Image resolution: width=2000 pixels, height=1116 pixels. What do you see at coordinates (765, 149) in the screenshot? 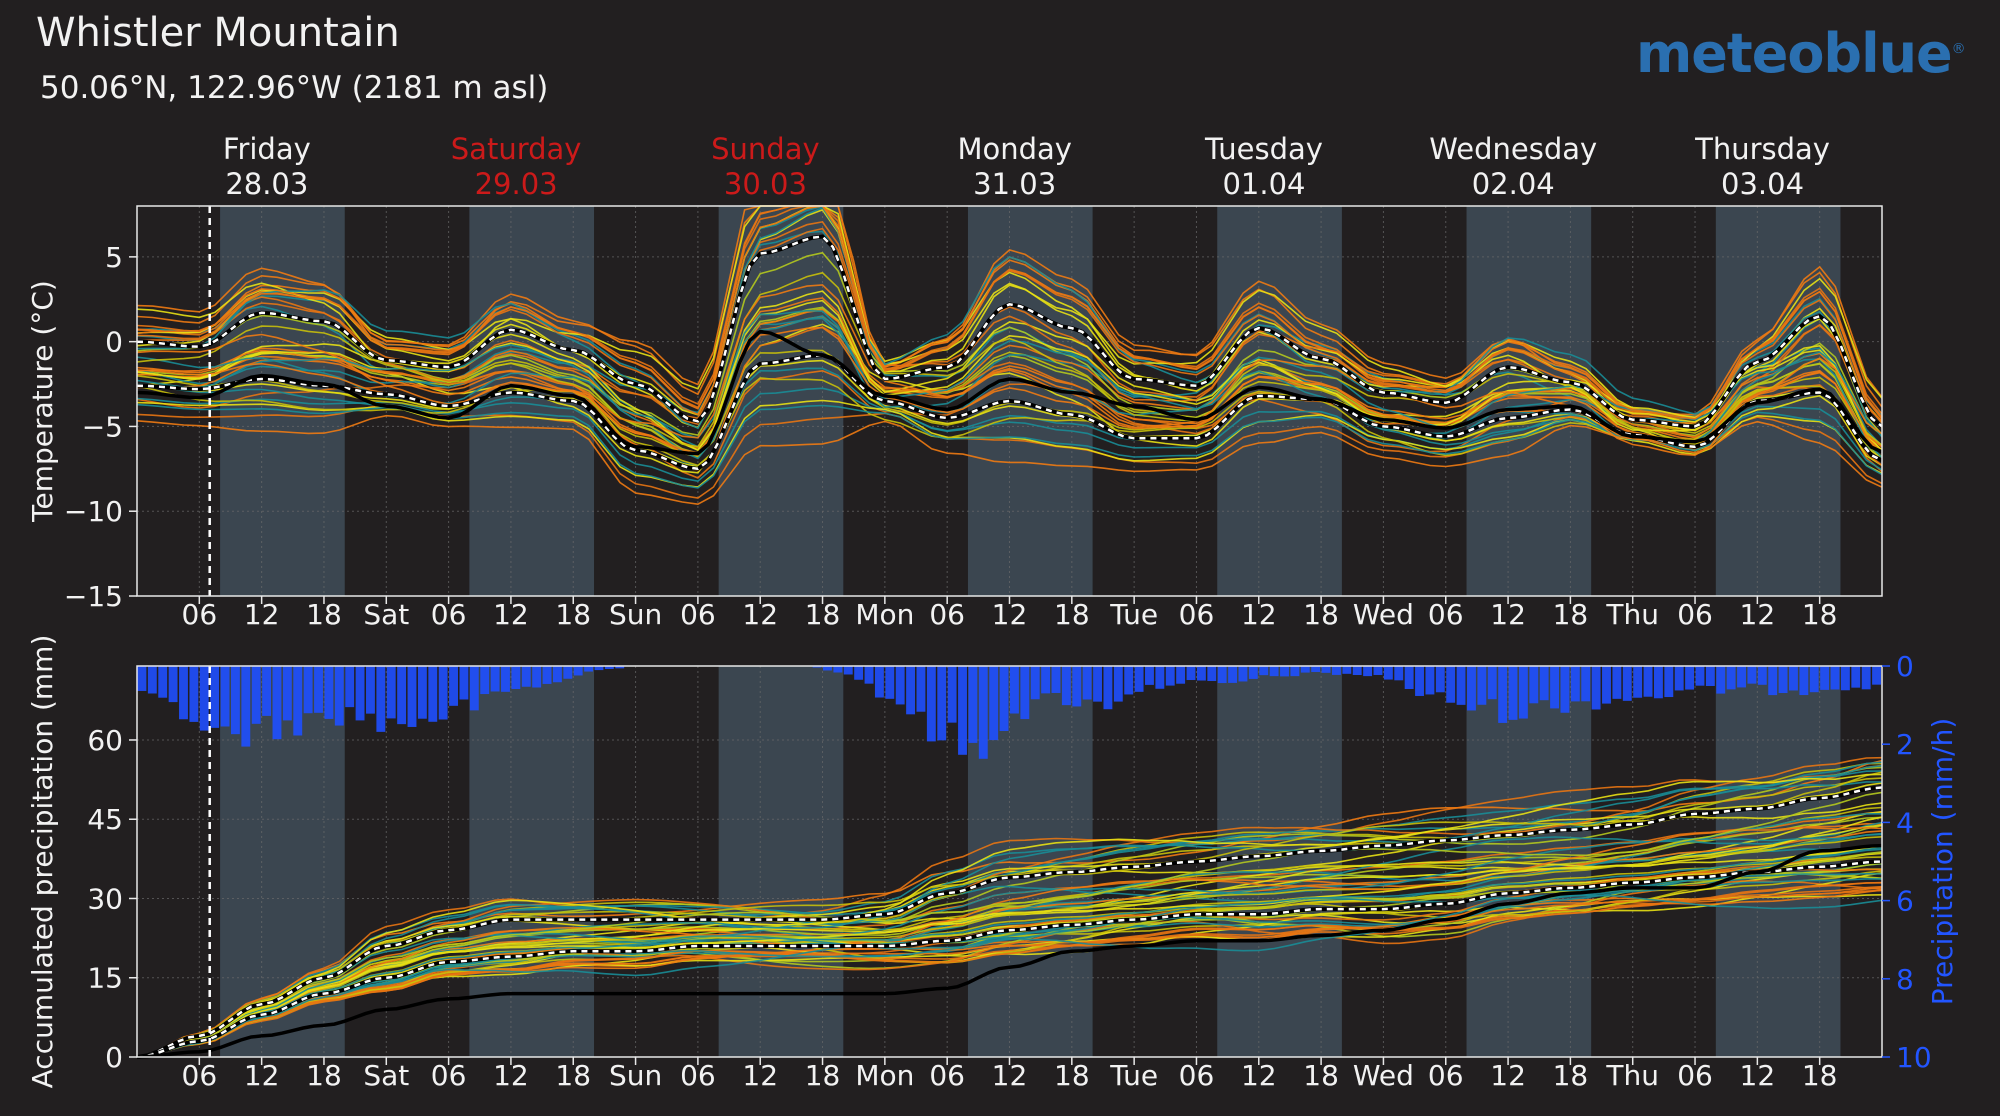
I see `day-name-label: Sunday` at bounding box center [765, 149].